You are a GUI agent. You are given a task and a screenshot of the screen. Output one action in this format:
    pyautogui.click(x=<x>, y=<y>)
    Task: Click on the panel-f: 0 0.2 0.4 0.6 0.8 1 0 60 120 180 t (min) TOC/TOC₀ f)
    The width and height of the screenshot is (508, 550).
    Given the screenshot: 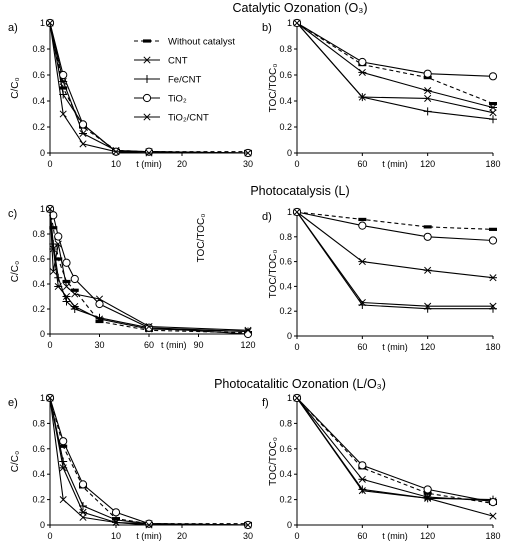 What is the action you would take?
    pyautogui.click(x=381, y=467)
    